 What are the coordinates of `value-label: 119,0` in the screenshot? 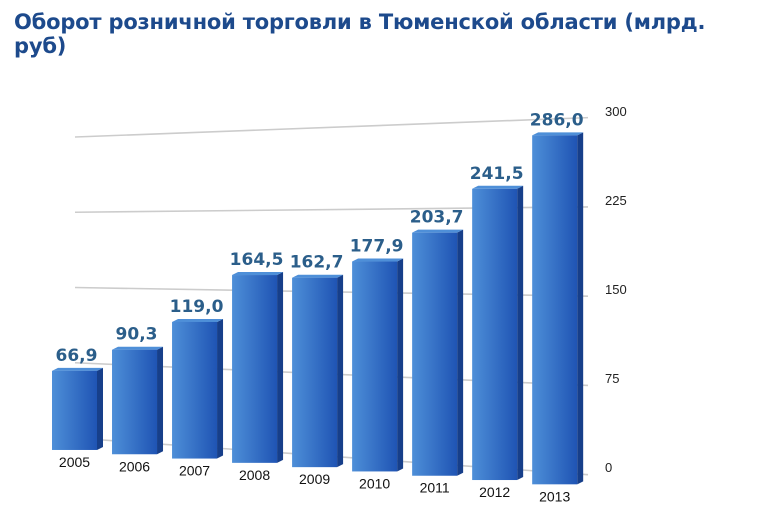 It's located at (197, 307).